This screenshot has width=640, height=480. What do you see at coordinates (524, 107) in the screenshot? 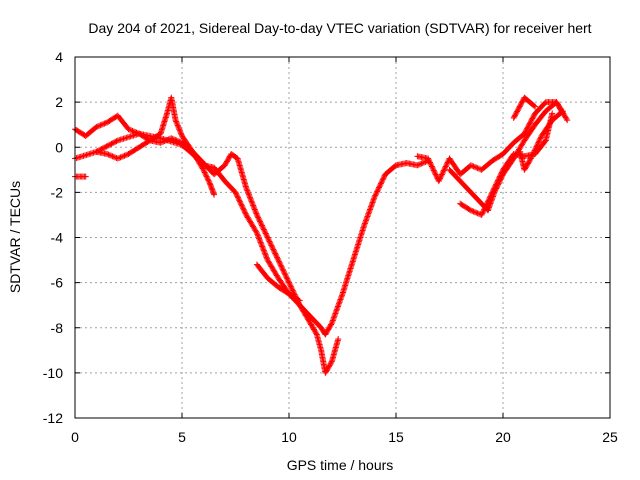
I see `series-evening-e` at bounding box center [524, 107].